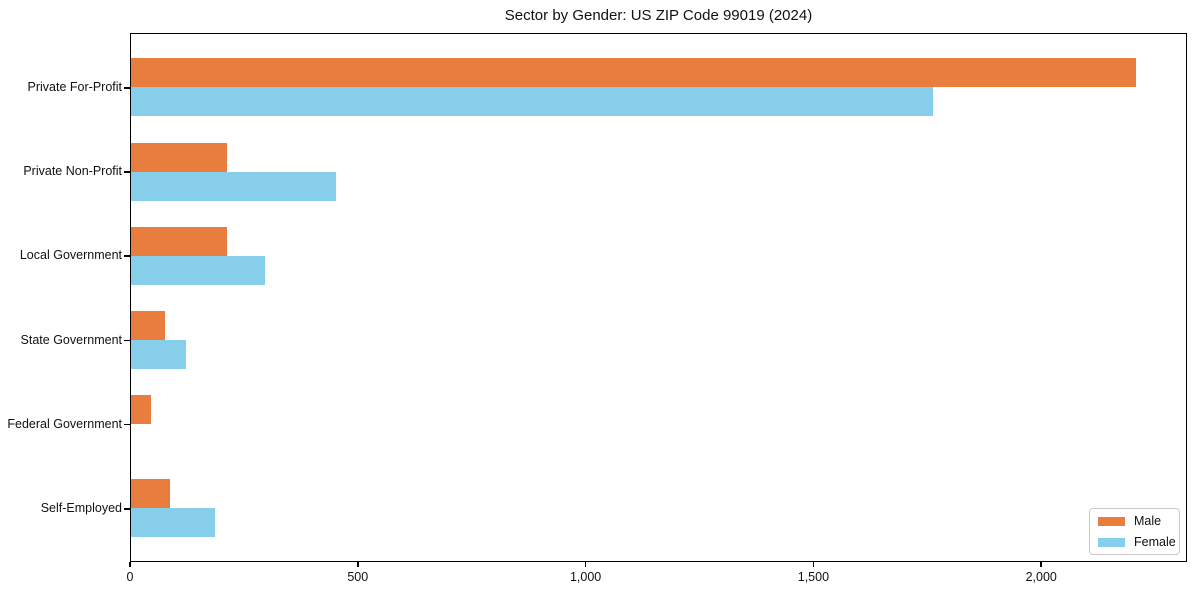 The width and height of the screenshot is (1200, 600). I want to click on male-swatch-icon, so click(1111, 521).